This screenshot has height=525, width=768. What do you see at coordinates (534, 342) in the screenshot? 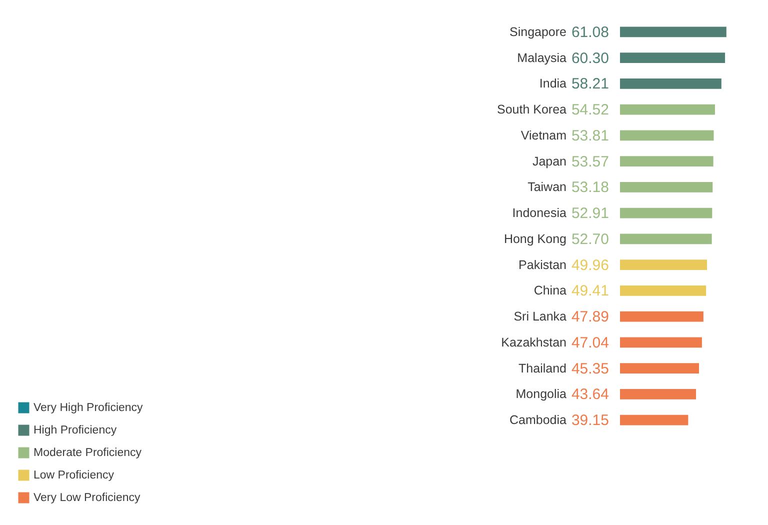
I see `y-tick-label: Kazakhstan` at bounding box center [534, 342].